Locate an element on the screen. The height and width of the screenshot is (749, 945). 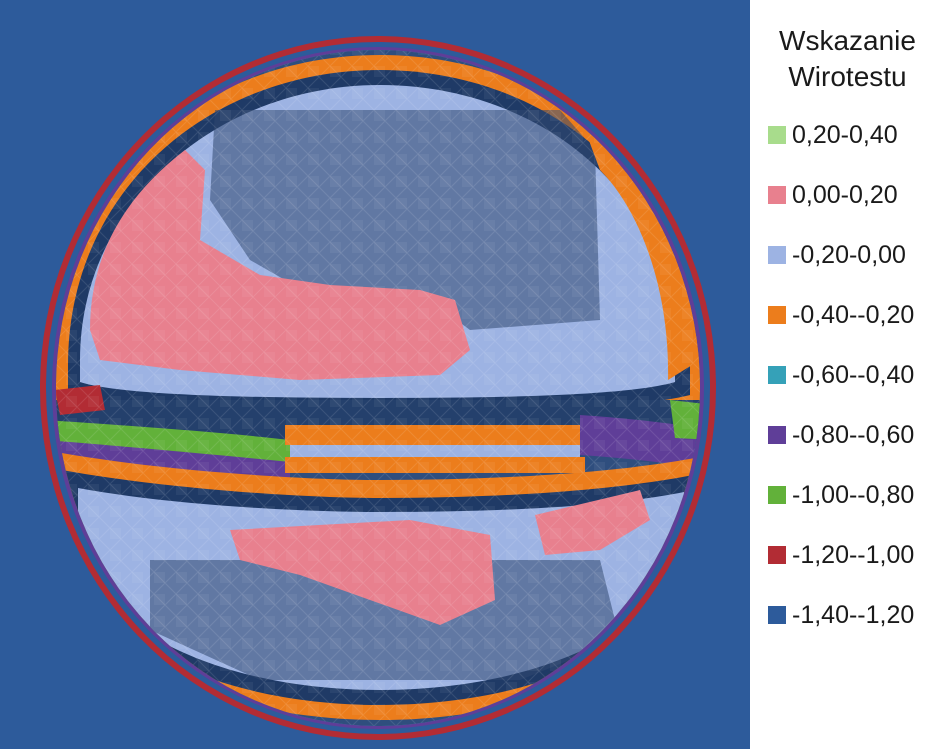
legend-item: -1,40--1,20 is located at coordinates (841, 615).